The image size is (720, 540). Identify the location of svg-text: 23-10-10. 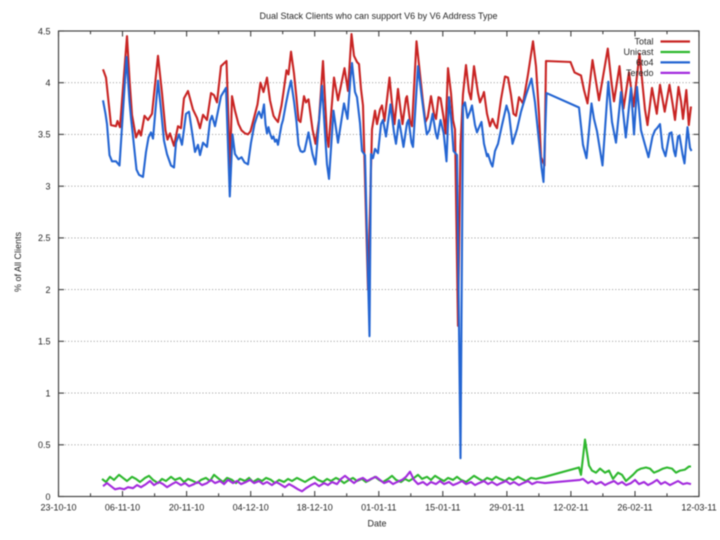
(58, 508).